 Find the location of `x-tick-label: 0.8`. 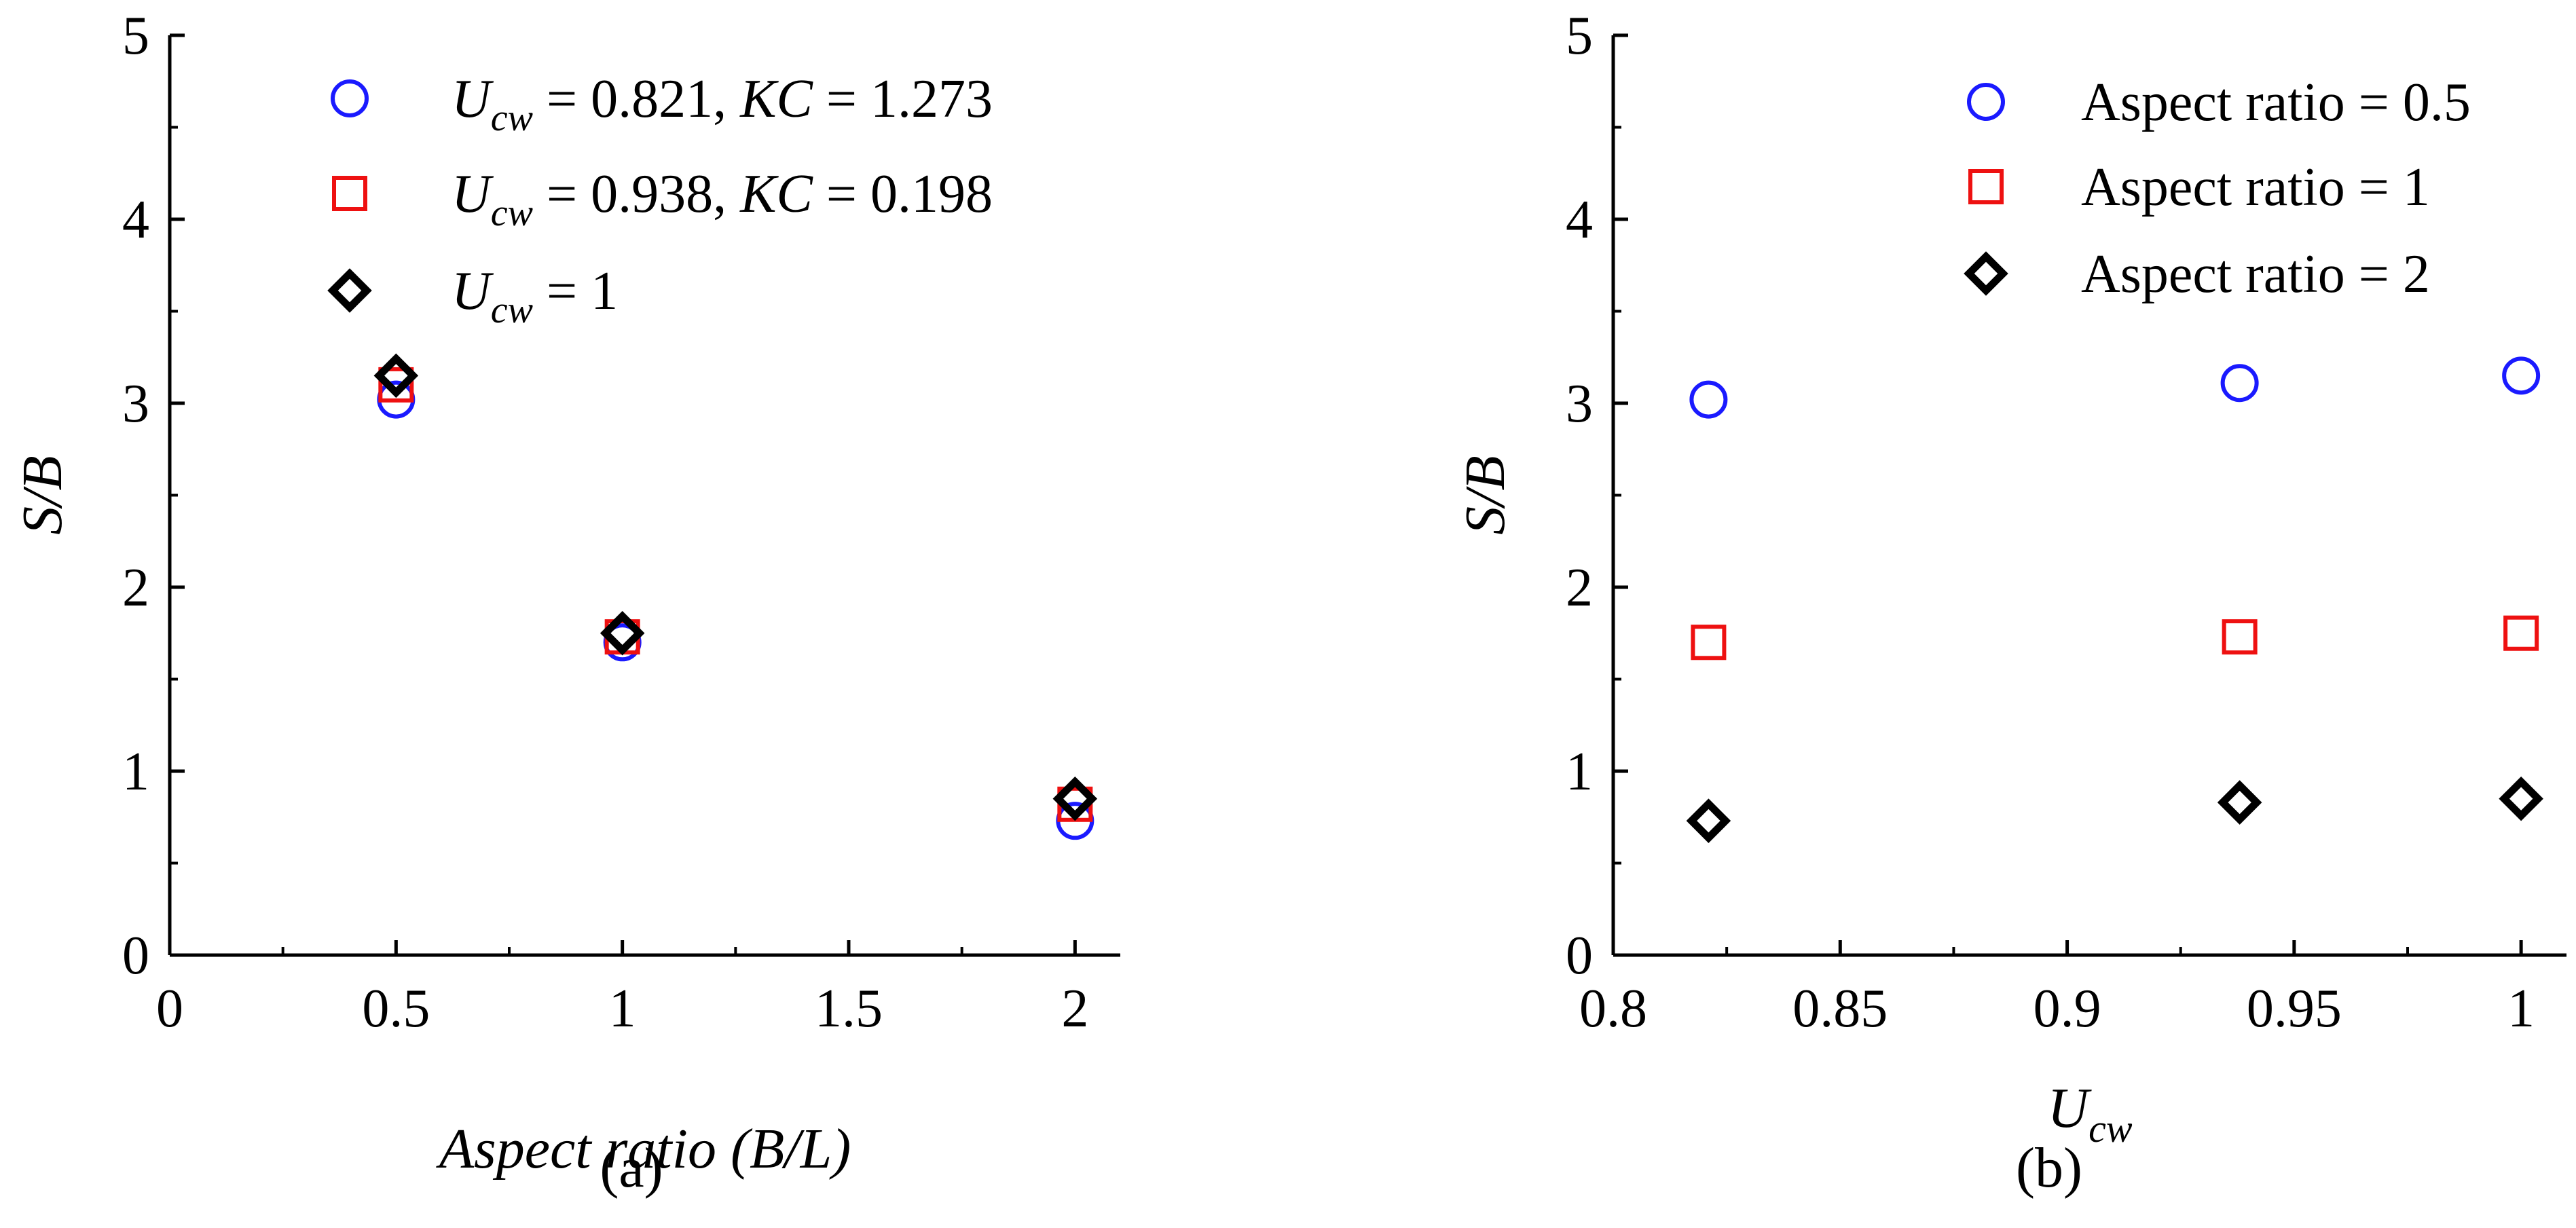

x-tick-label: 0.8 is located at coordinates (1613, 1009).